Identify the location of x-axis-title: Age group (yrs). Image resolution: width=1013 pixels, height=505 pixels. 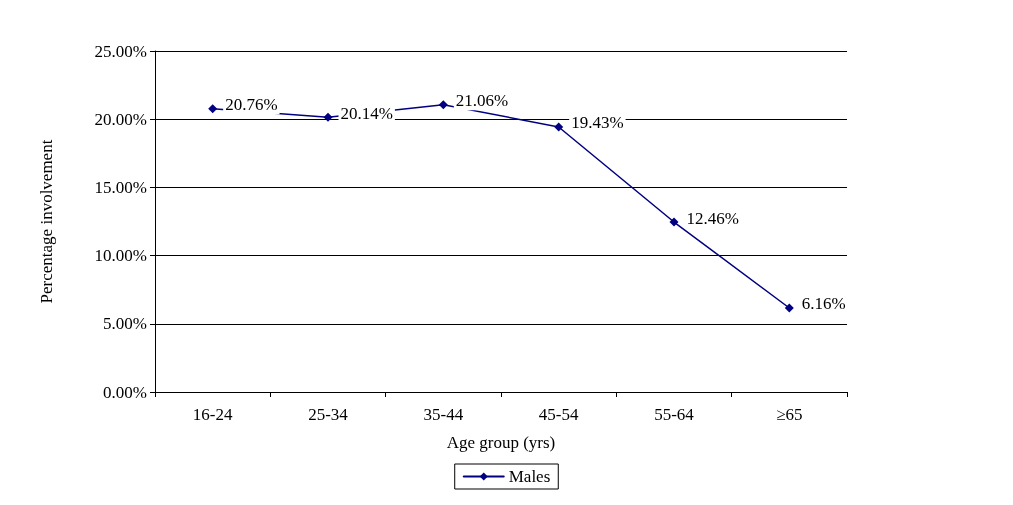
(501, 442).